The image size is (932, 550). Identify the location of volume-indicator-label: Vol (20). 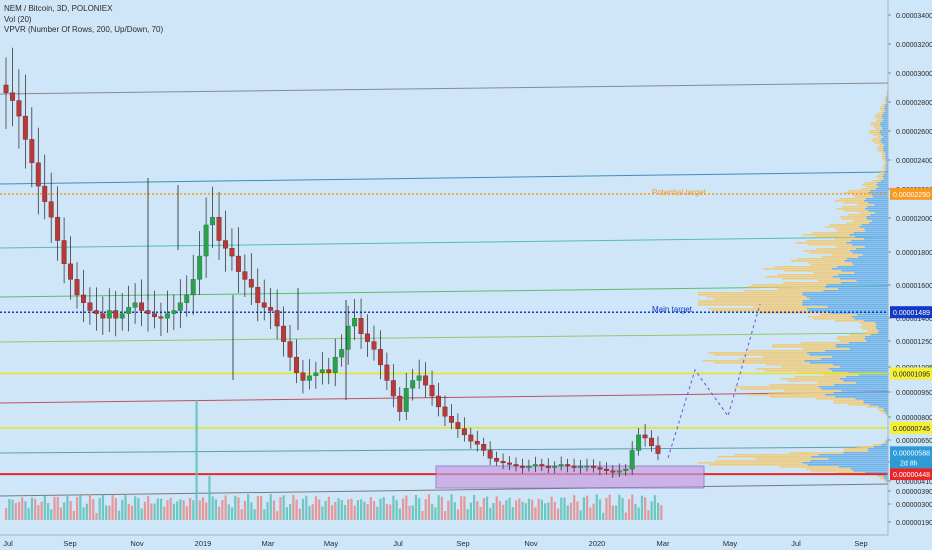
(18, 19).